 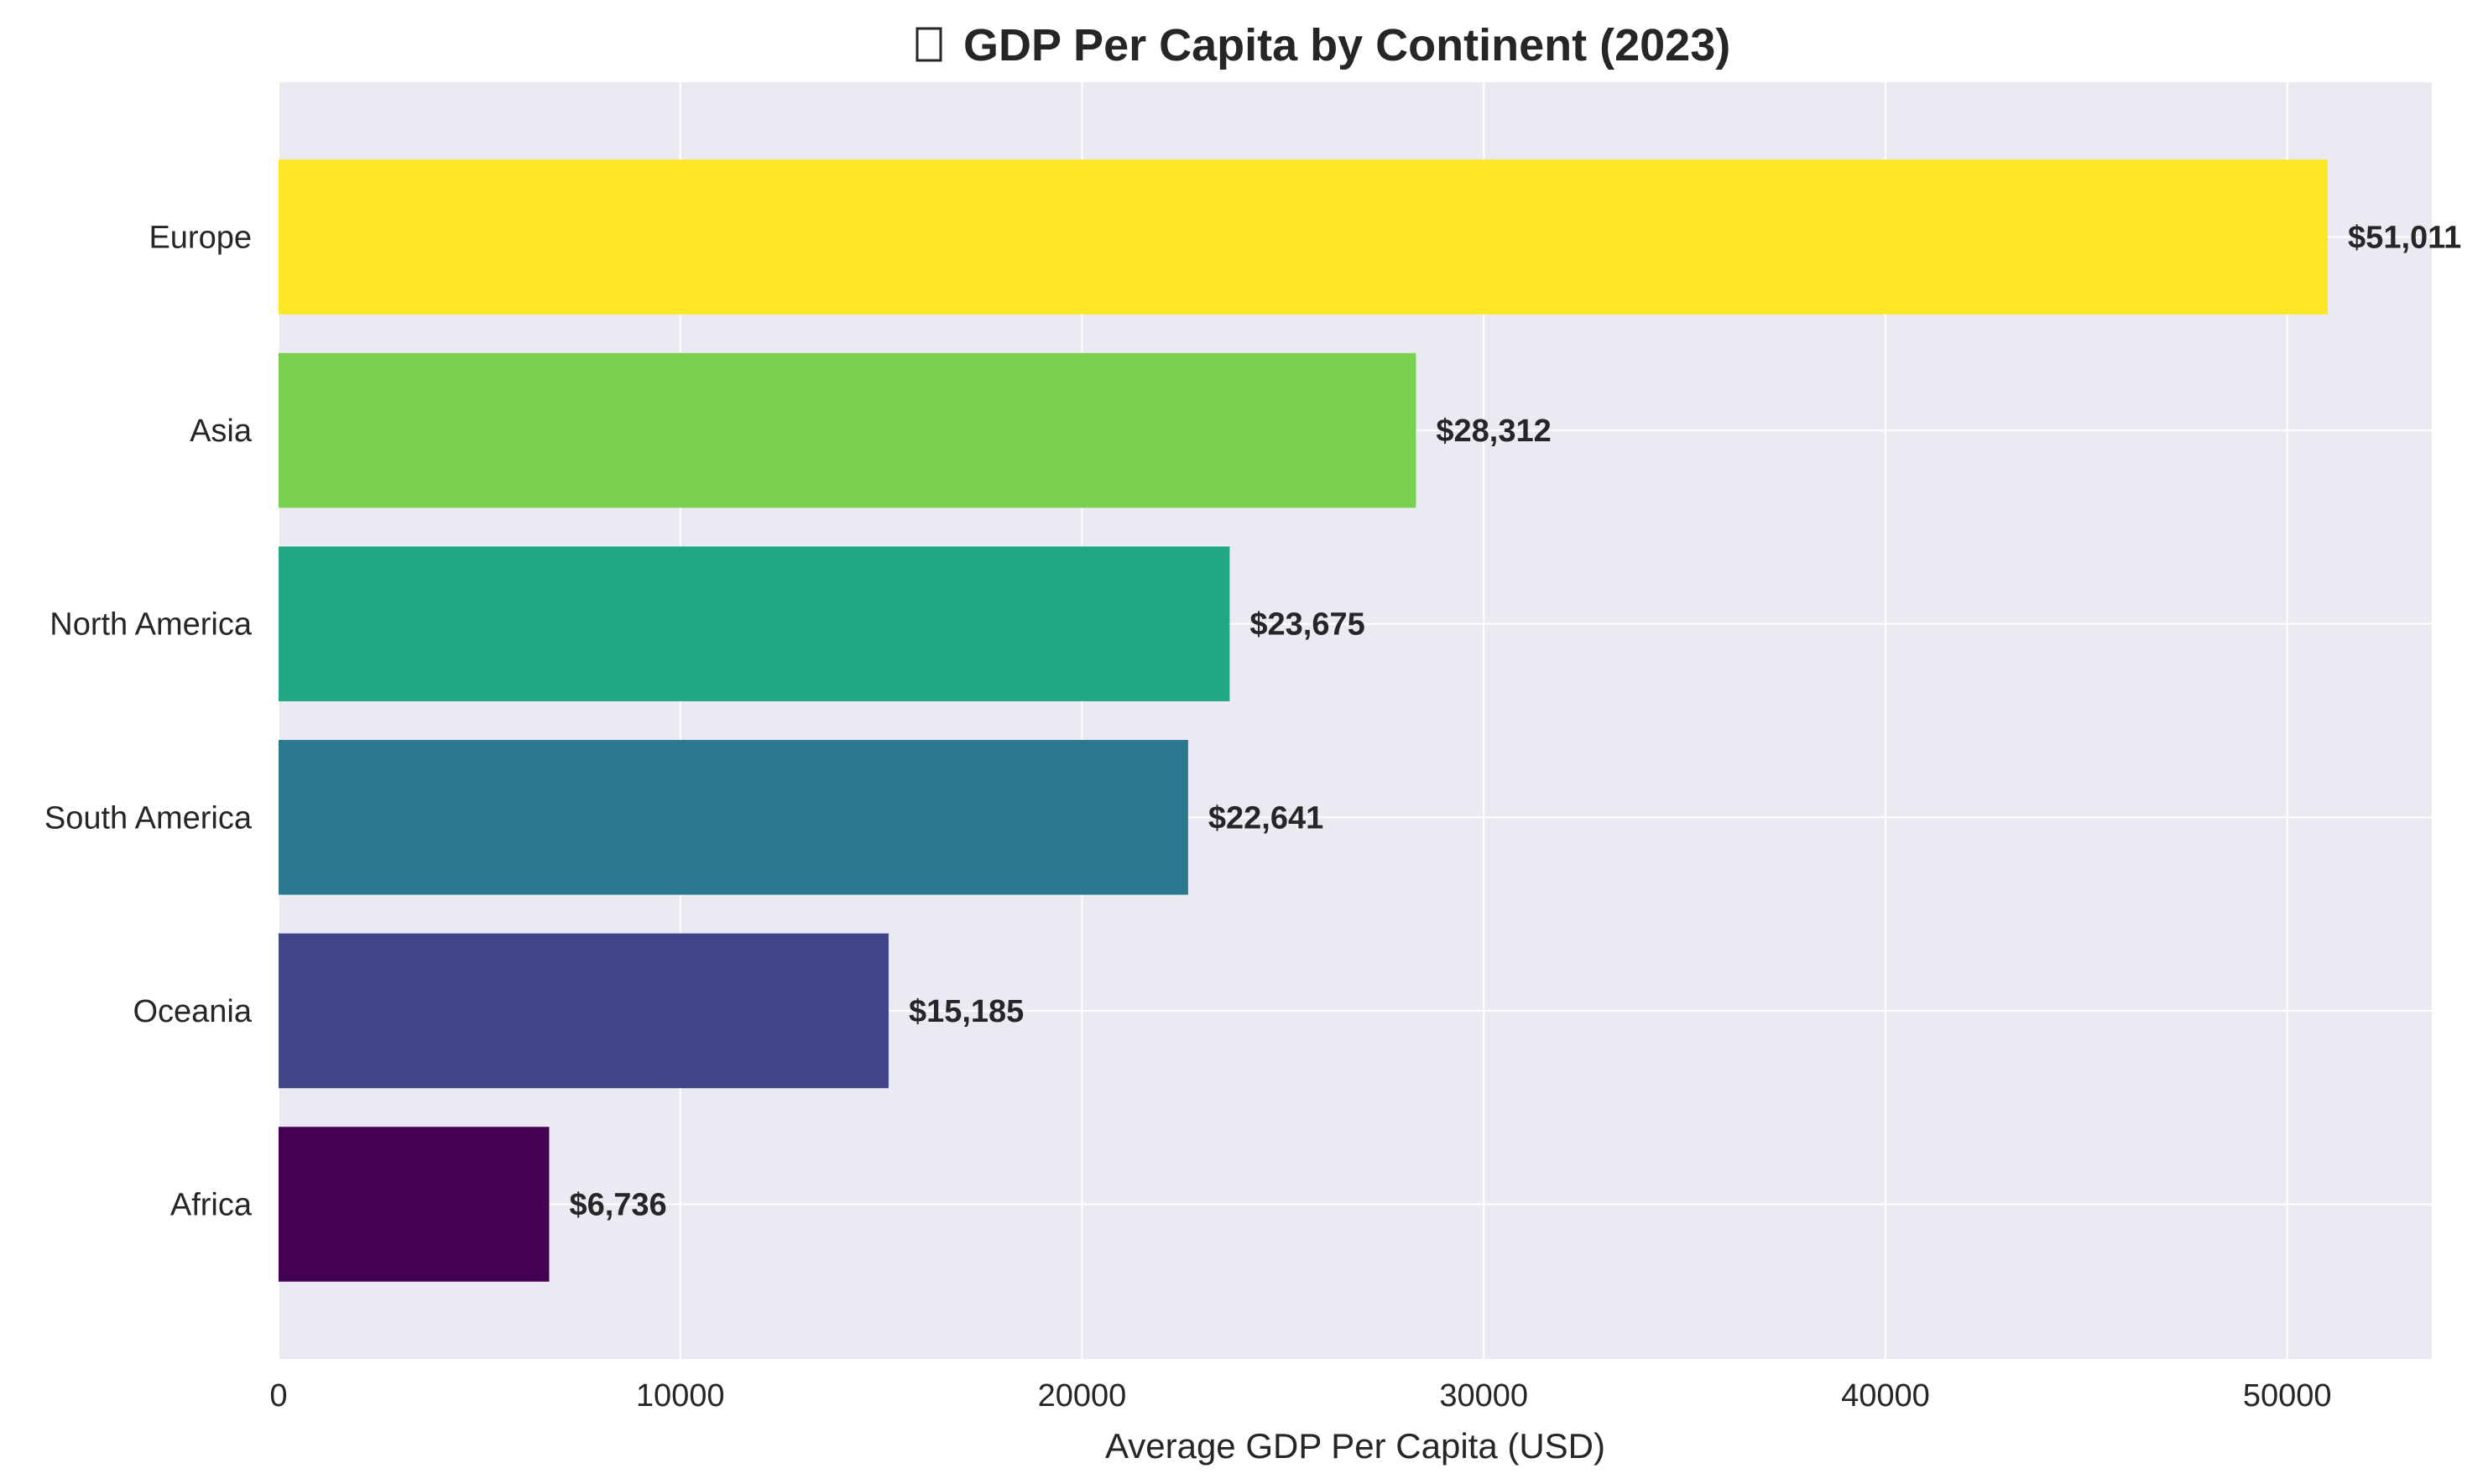 I want to click on x-tick-label: 50000, so click(x=2287, y=1396).